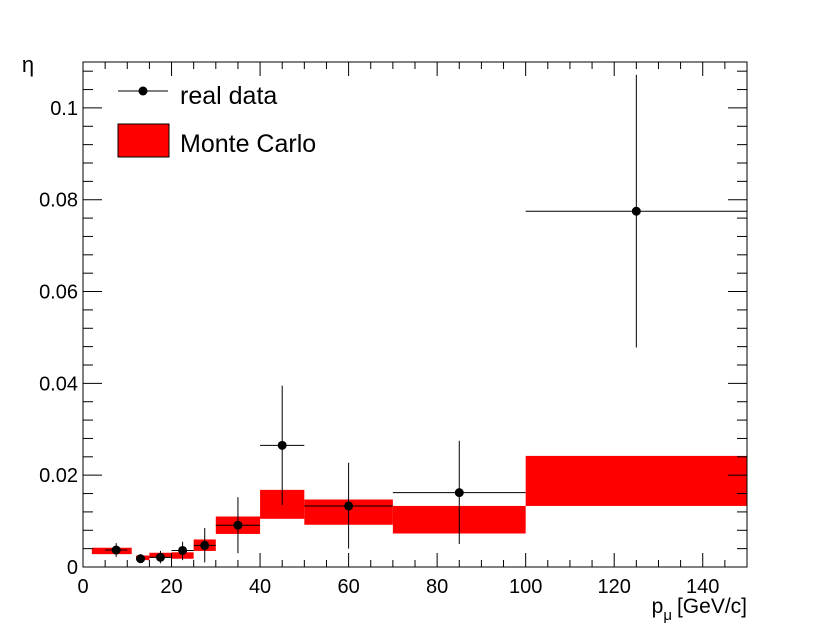 Image resolution: width=830 pixels, height=630 pixels. I want to click on x-tick-label-5: 100, so click(525, 587).